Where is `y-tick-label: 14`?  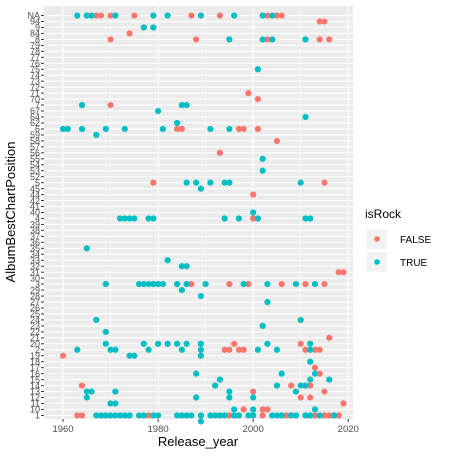
y-tick-label: 14 is located at coordinates (35, 386).